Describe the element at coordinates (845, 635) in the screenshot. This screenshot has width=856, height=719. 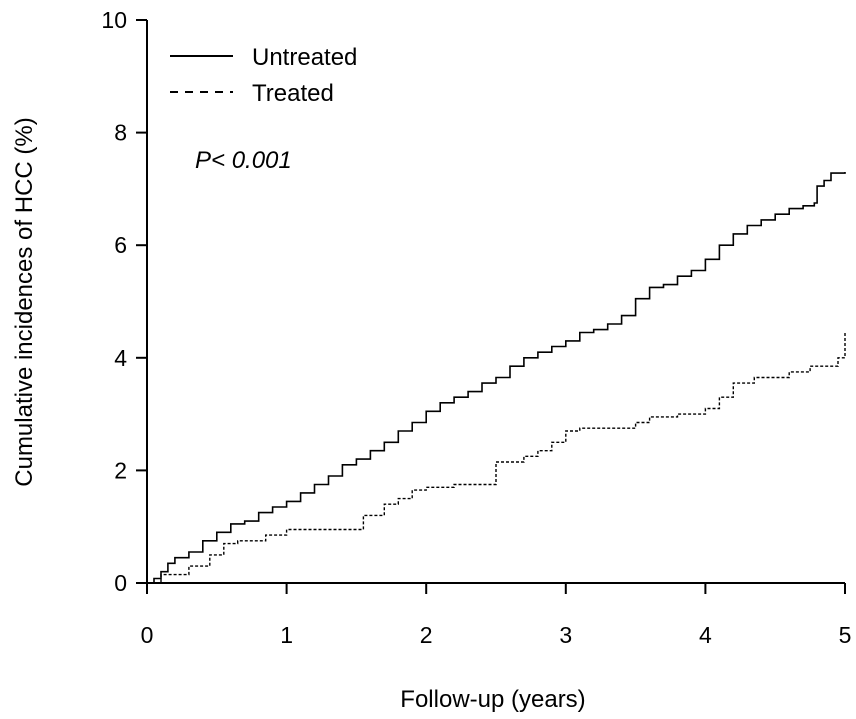
I see `x-tick-label: 5` at that location.